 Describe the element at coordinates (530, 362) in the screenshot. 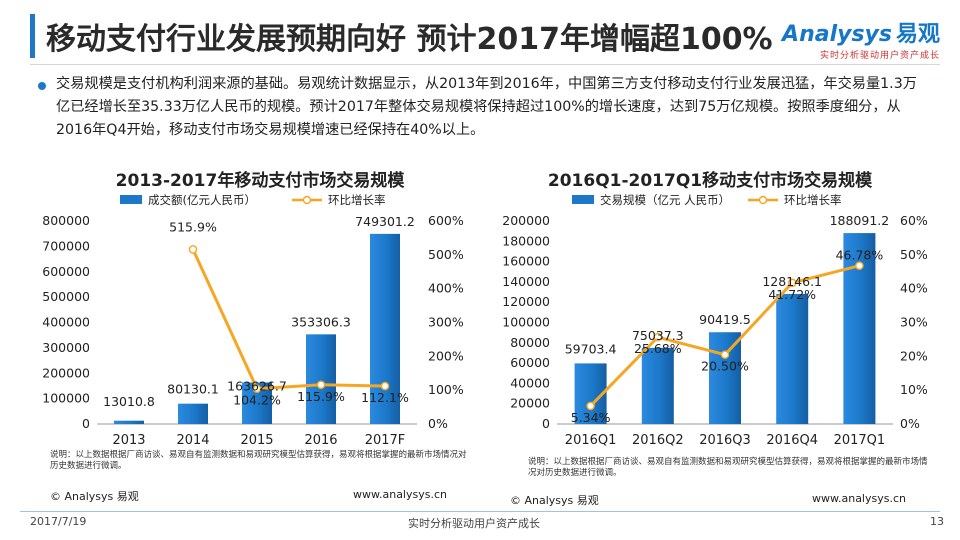

I see `y-left-tick-label: 60000` at that location.